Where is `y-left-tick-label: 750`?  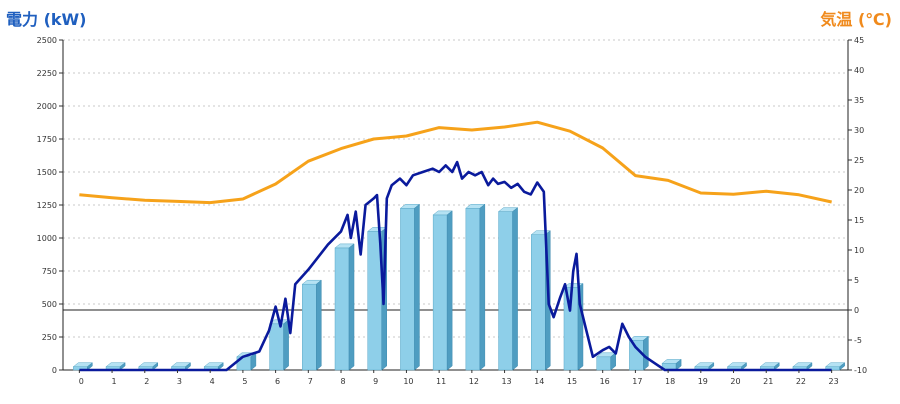 y-left-tick-label: 750 is located at coordinates (49, 271).